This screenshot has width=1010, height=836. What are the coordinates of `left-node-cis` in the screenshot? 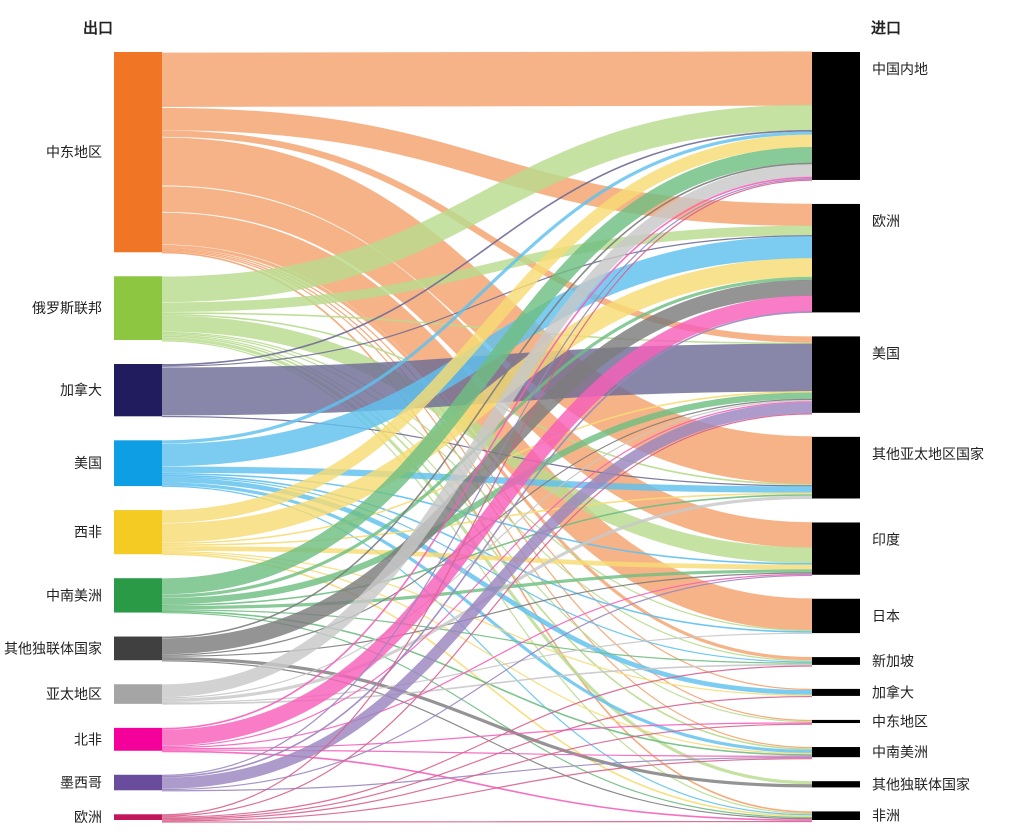 It's located at (138, 648).